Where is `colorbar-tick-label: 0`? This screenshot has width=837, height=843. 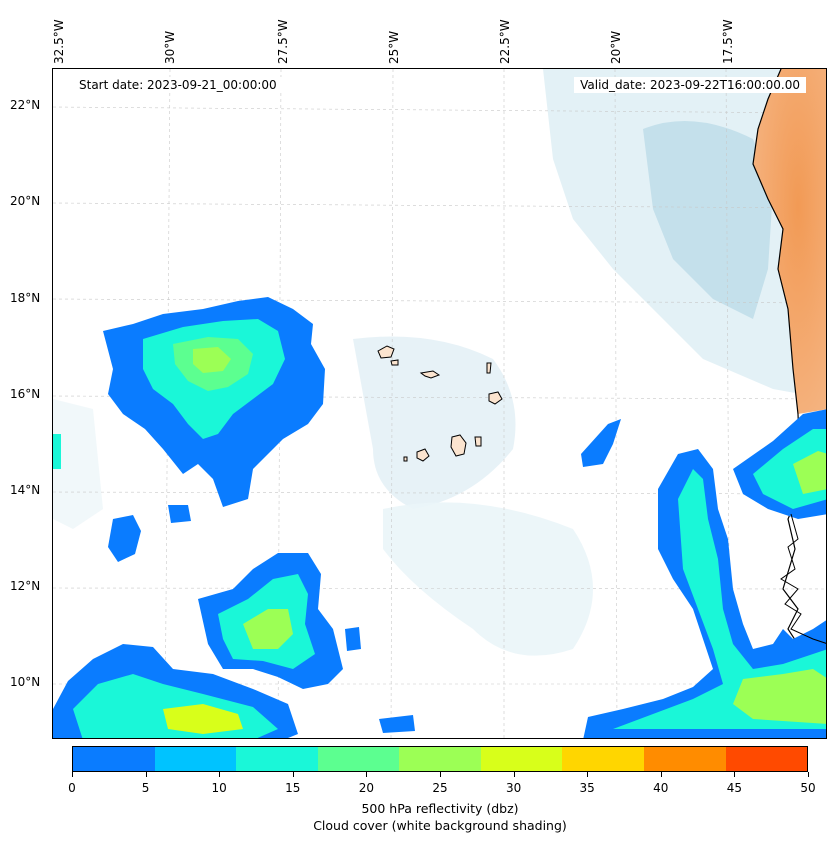
colorbar-tick-label: 0 is located at coordinates (72, 788).